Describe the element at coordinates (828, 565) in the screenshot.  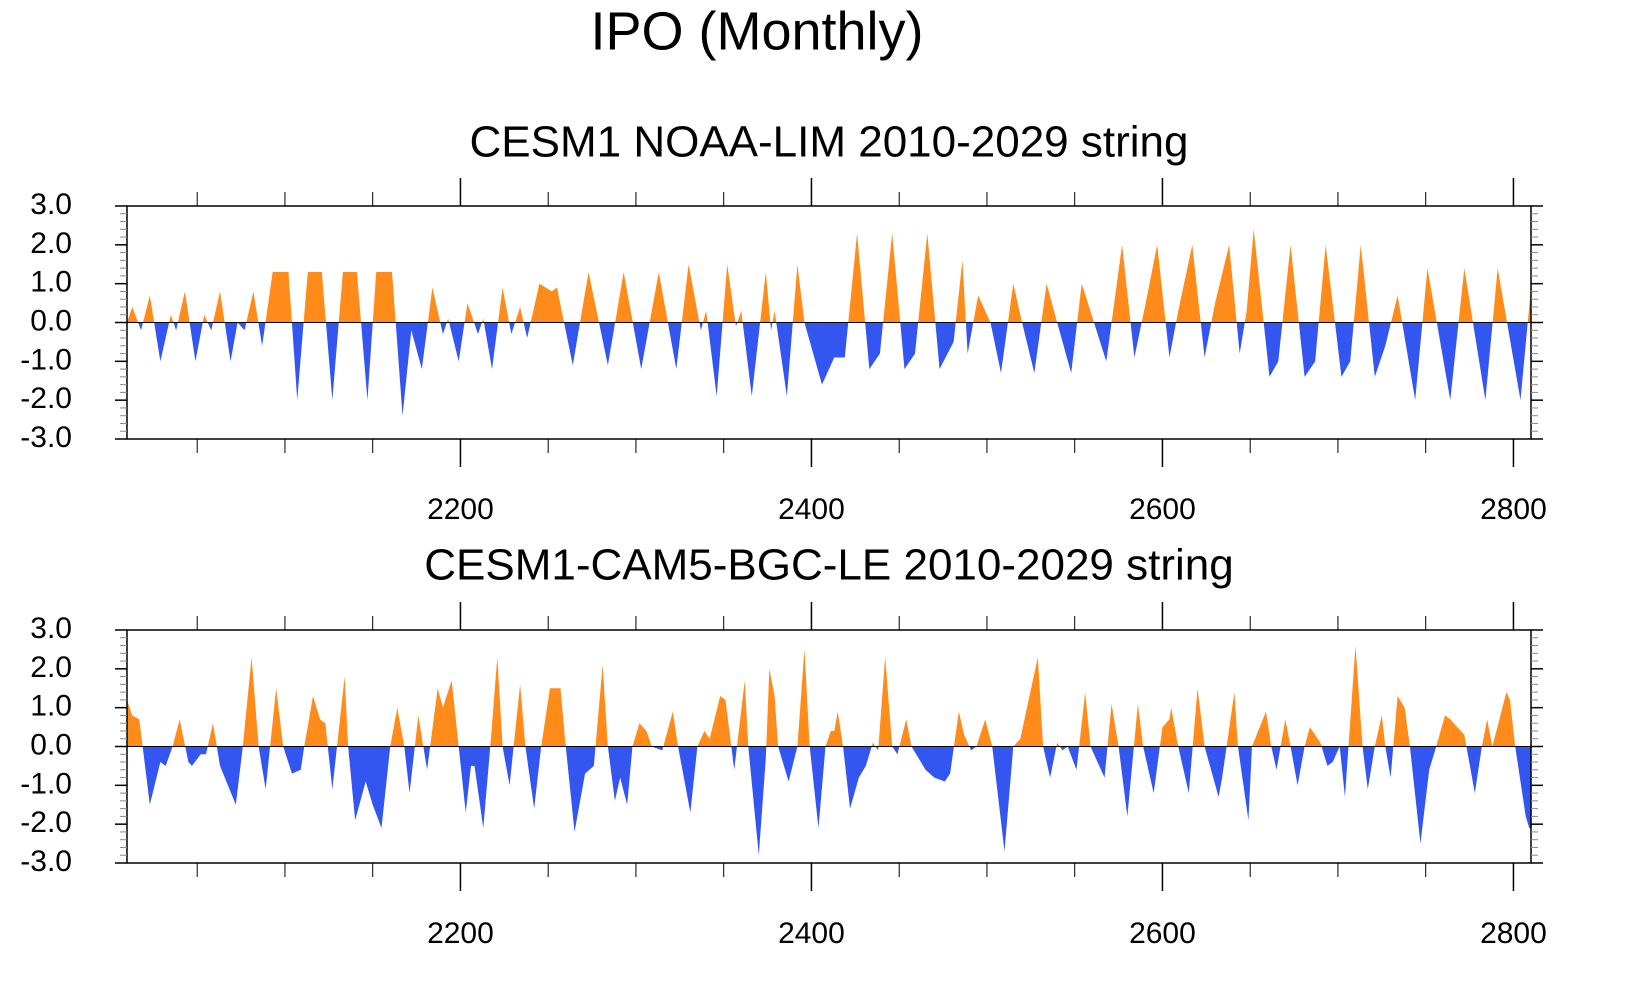
I see `chart-title: CESM1-CAM5-BGC-LE 2010-2029 string` at that location.